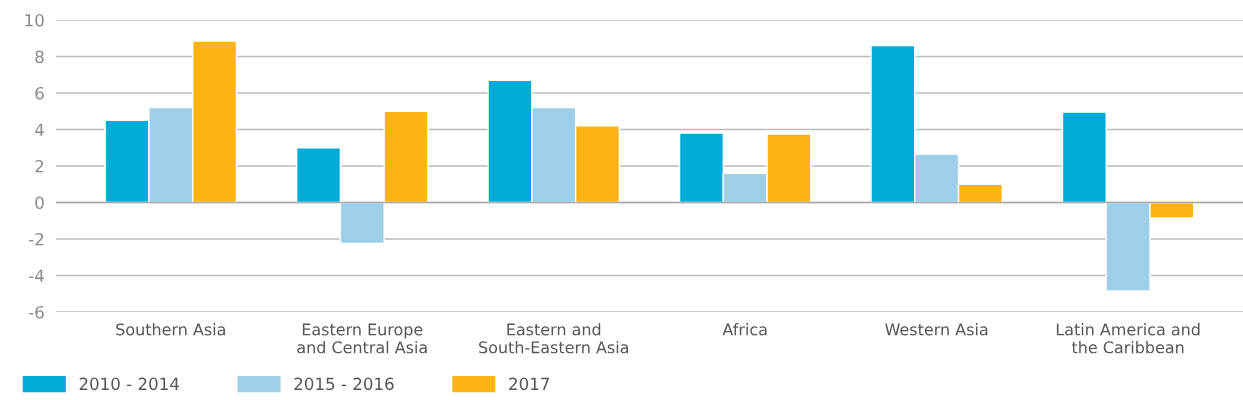 The height and width of the screenshot is (400, 1243). I want to click on legend-label: 2015 - 2016, so click(344, 384).